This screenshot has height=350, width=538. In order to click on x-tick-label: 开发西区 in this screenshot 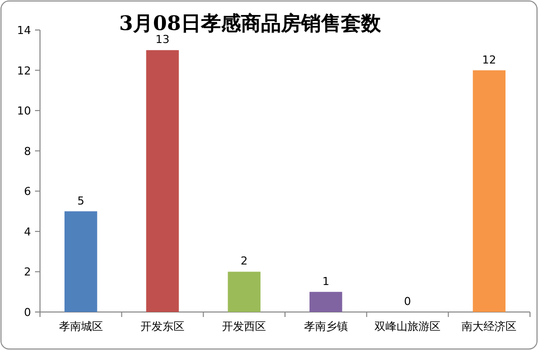, I will do `click(244, 326)`.